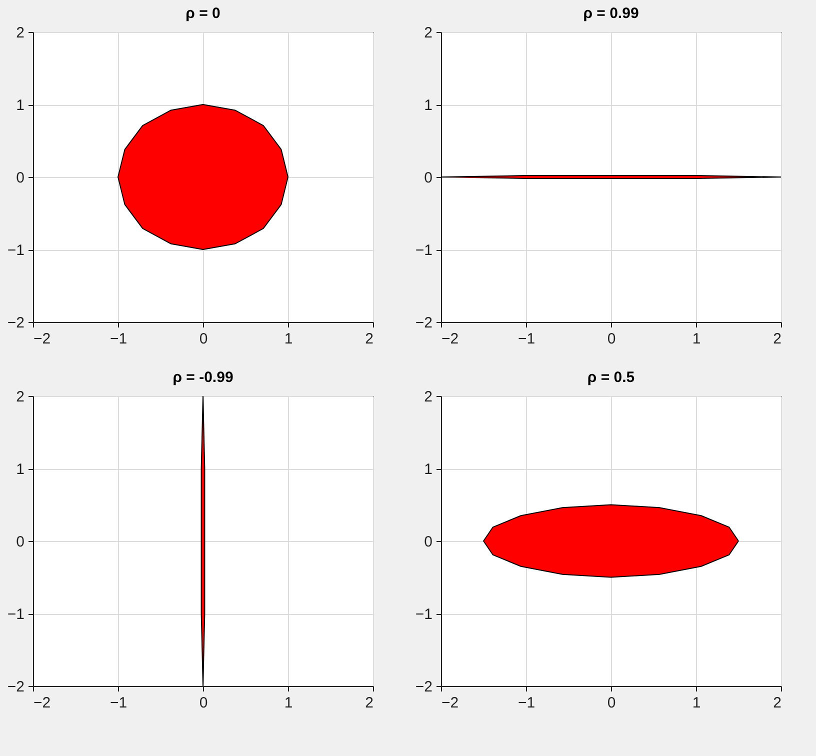 Image resolution: width=816 pixels, height=756 pixels. What do you see at coordinates (203, 13) in the screenshot?
I see `chart-title: ρ = 0` at bounding box center [203, 13].